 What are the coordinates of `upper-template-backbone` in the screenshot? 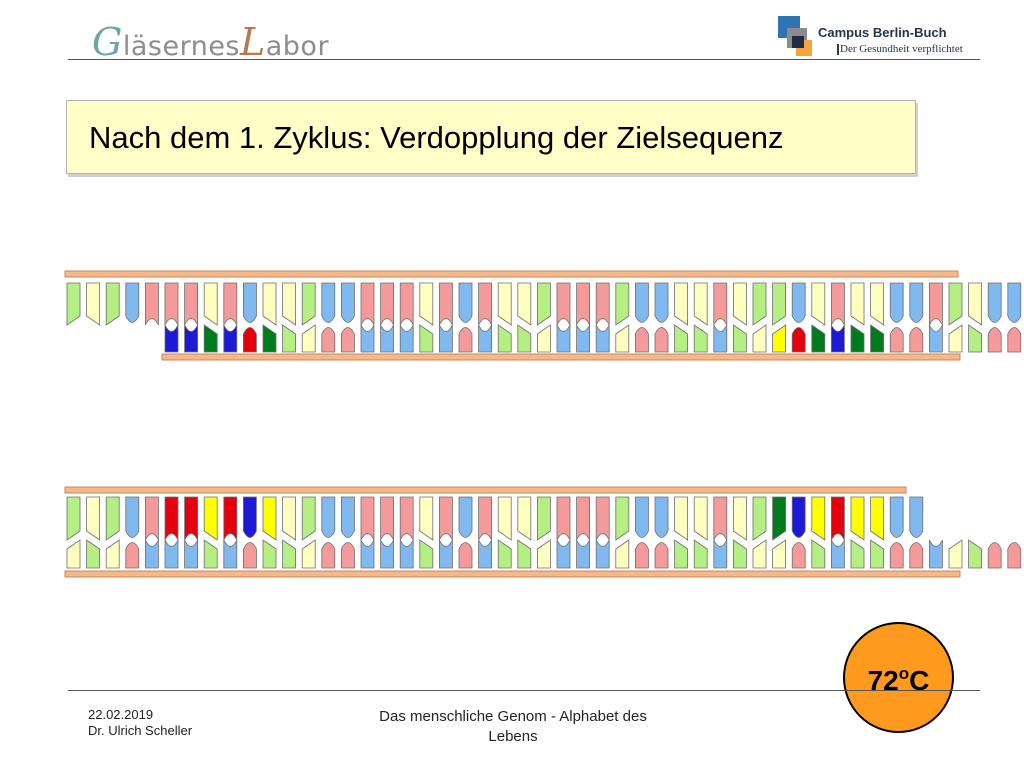 It's located at (511, 274).